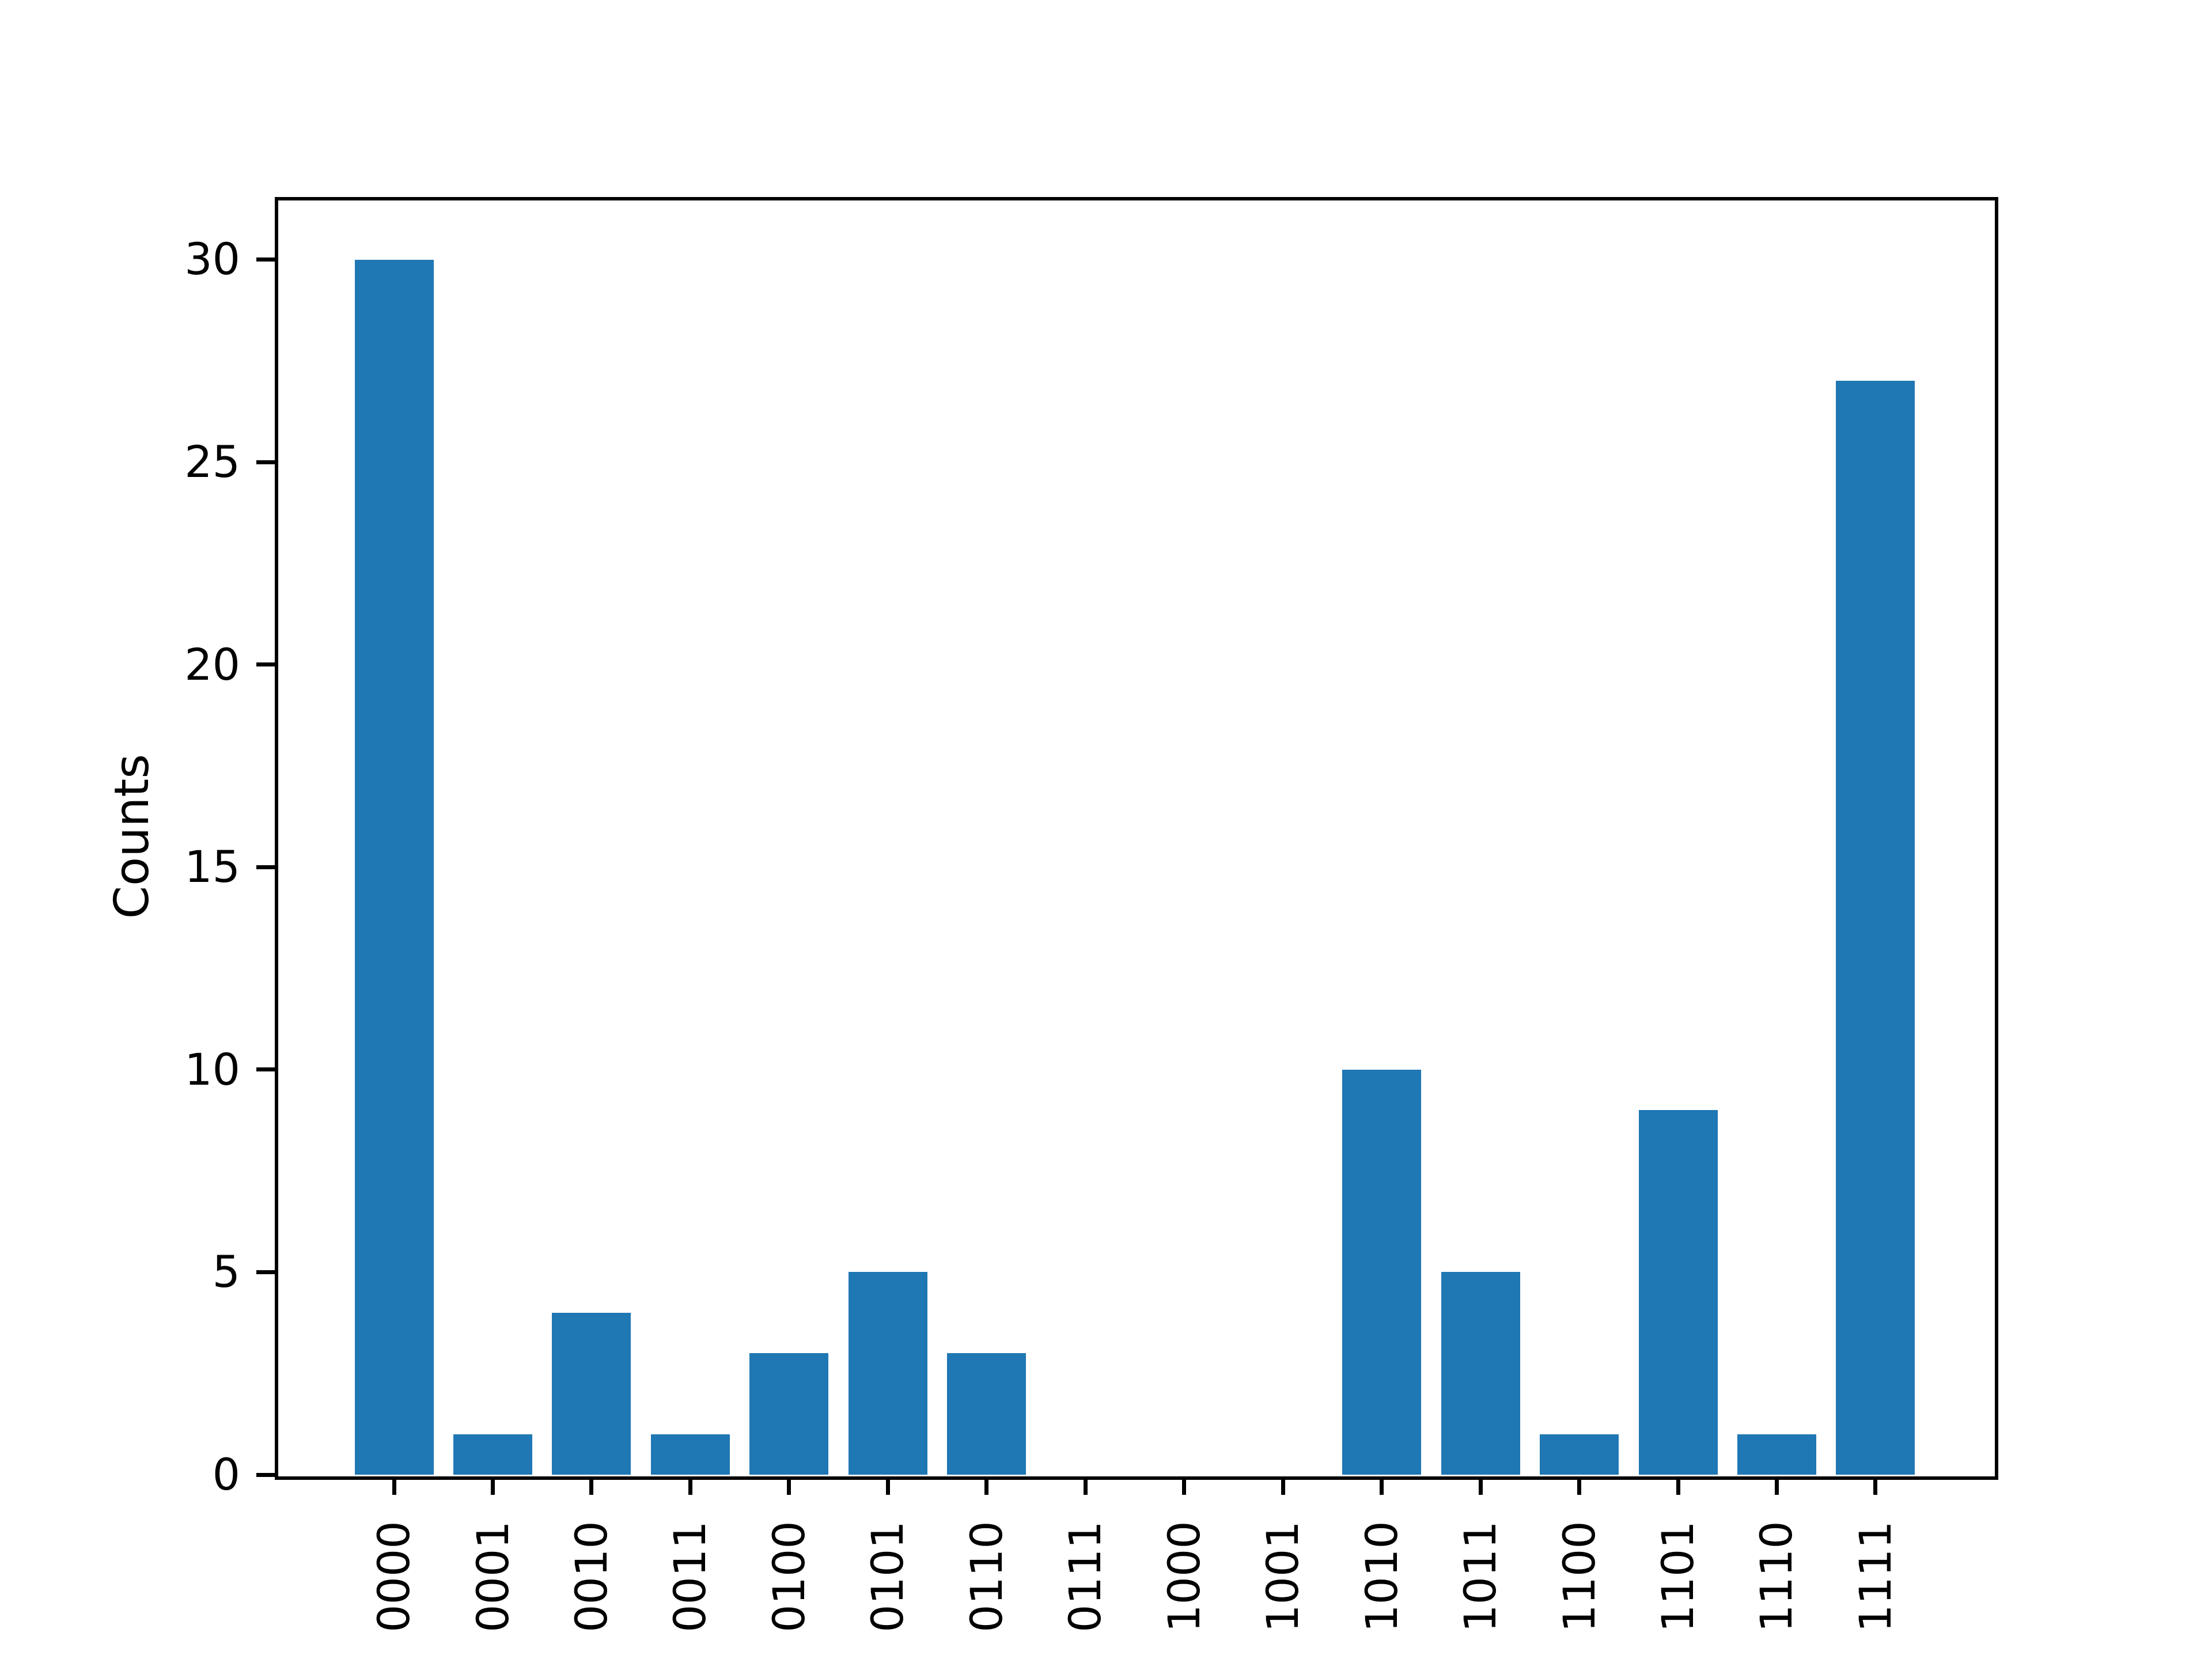 The height and width of the screenshot is (1659, 2212). I want to click on x-tick-label-1101: 1101, so click(1677, 1577).